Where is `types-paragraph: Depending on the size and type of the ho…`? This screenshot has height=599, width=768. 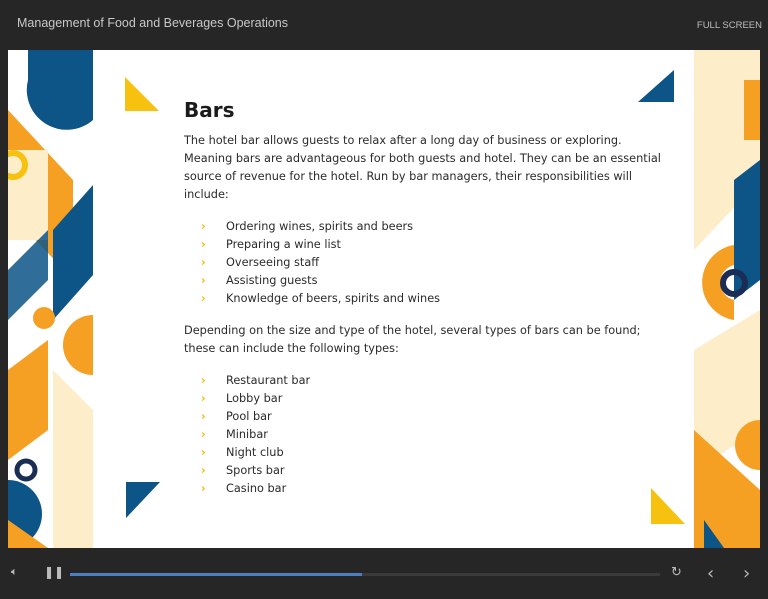 types-paragraph: Depending on the size and type of the ho… is located at coordinates (412, 339).